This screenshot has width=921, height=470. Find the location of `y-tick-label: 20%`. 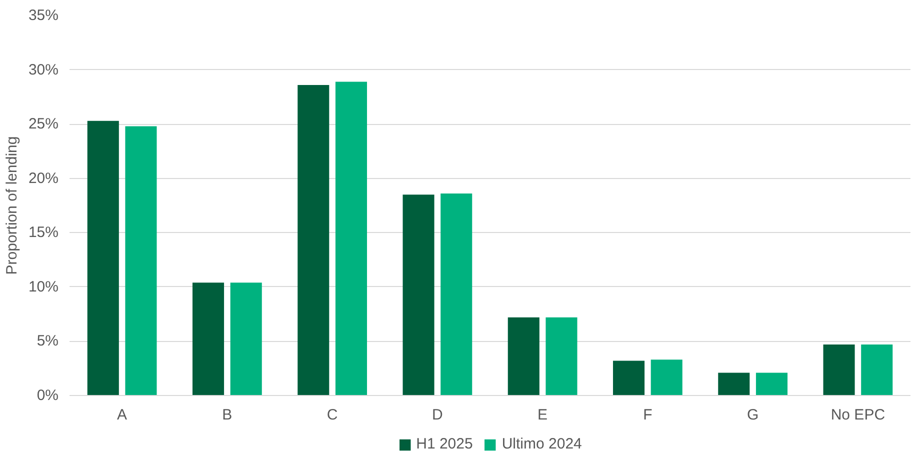

y-tick-label: 20% is located at coordinates (43, 178).